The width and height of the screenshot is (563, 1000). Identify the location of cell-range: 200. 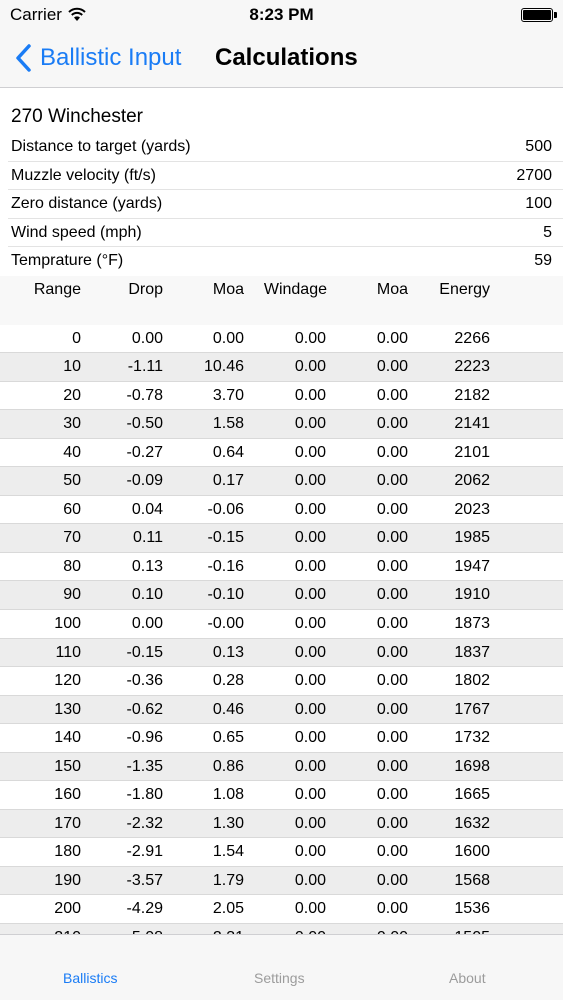
(67, 909).